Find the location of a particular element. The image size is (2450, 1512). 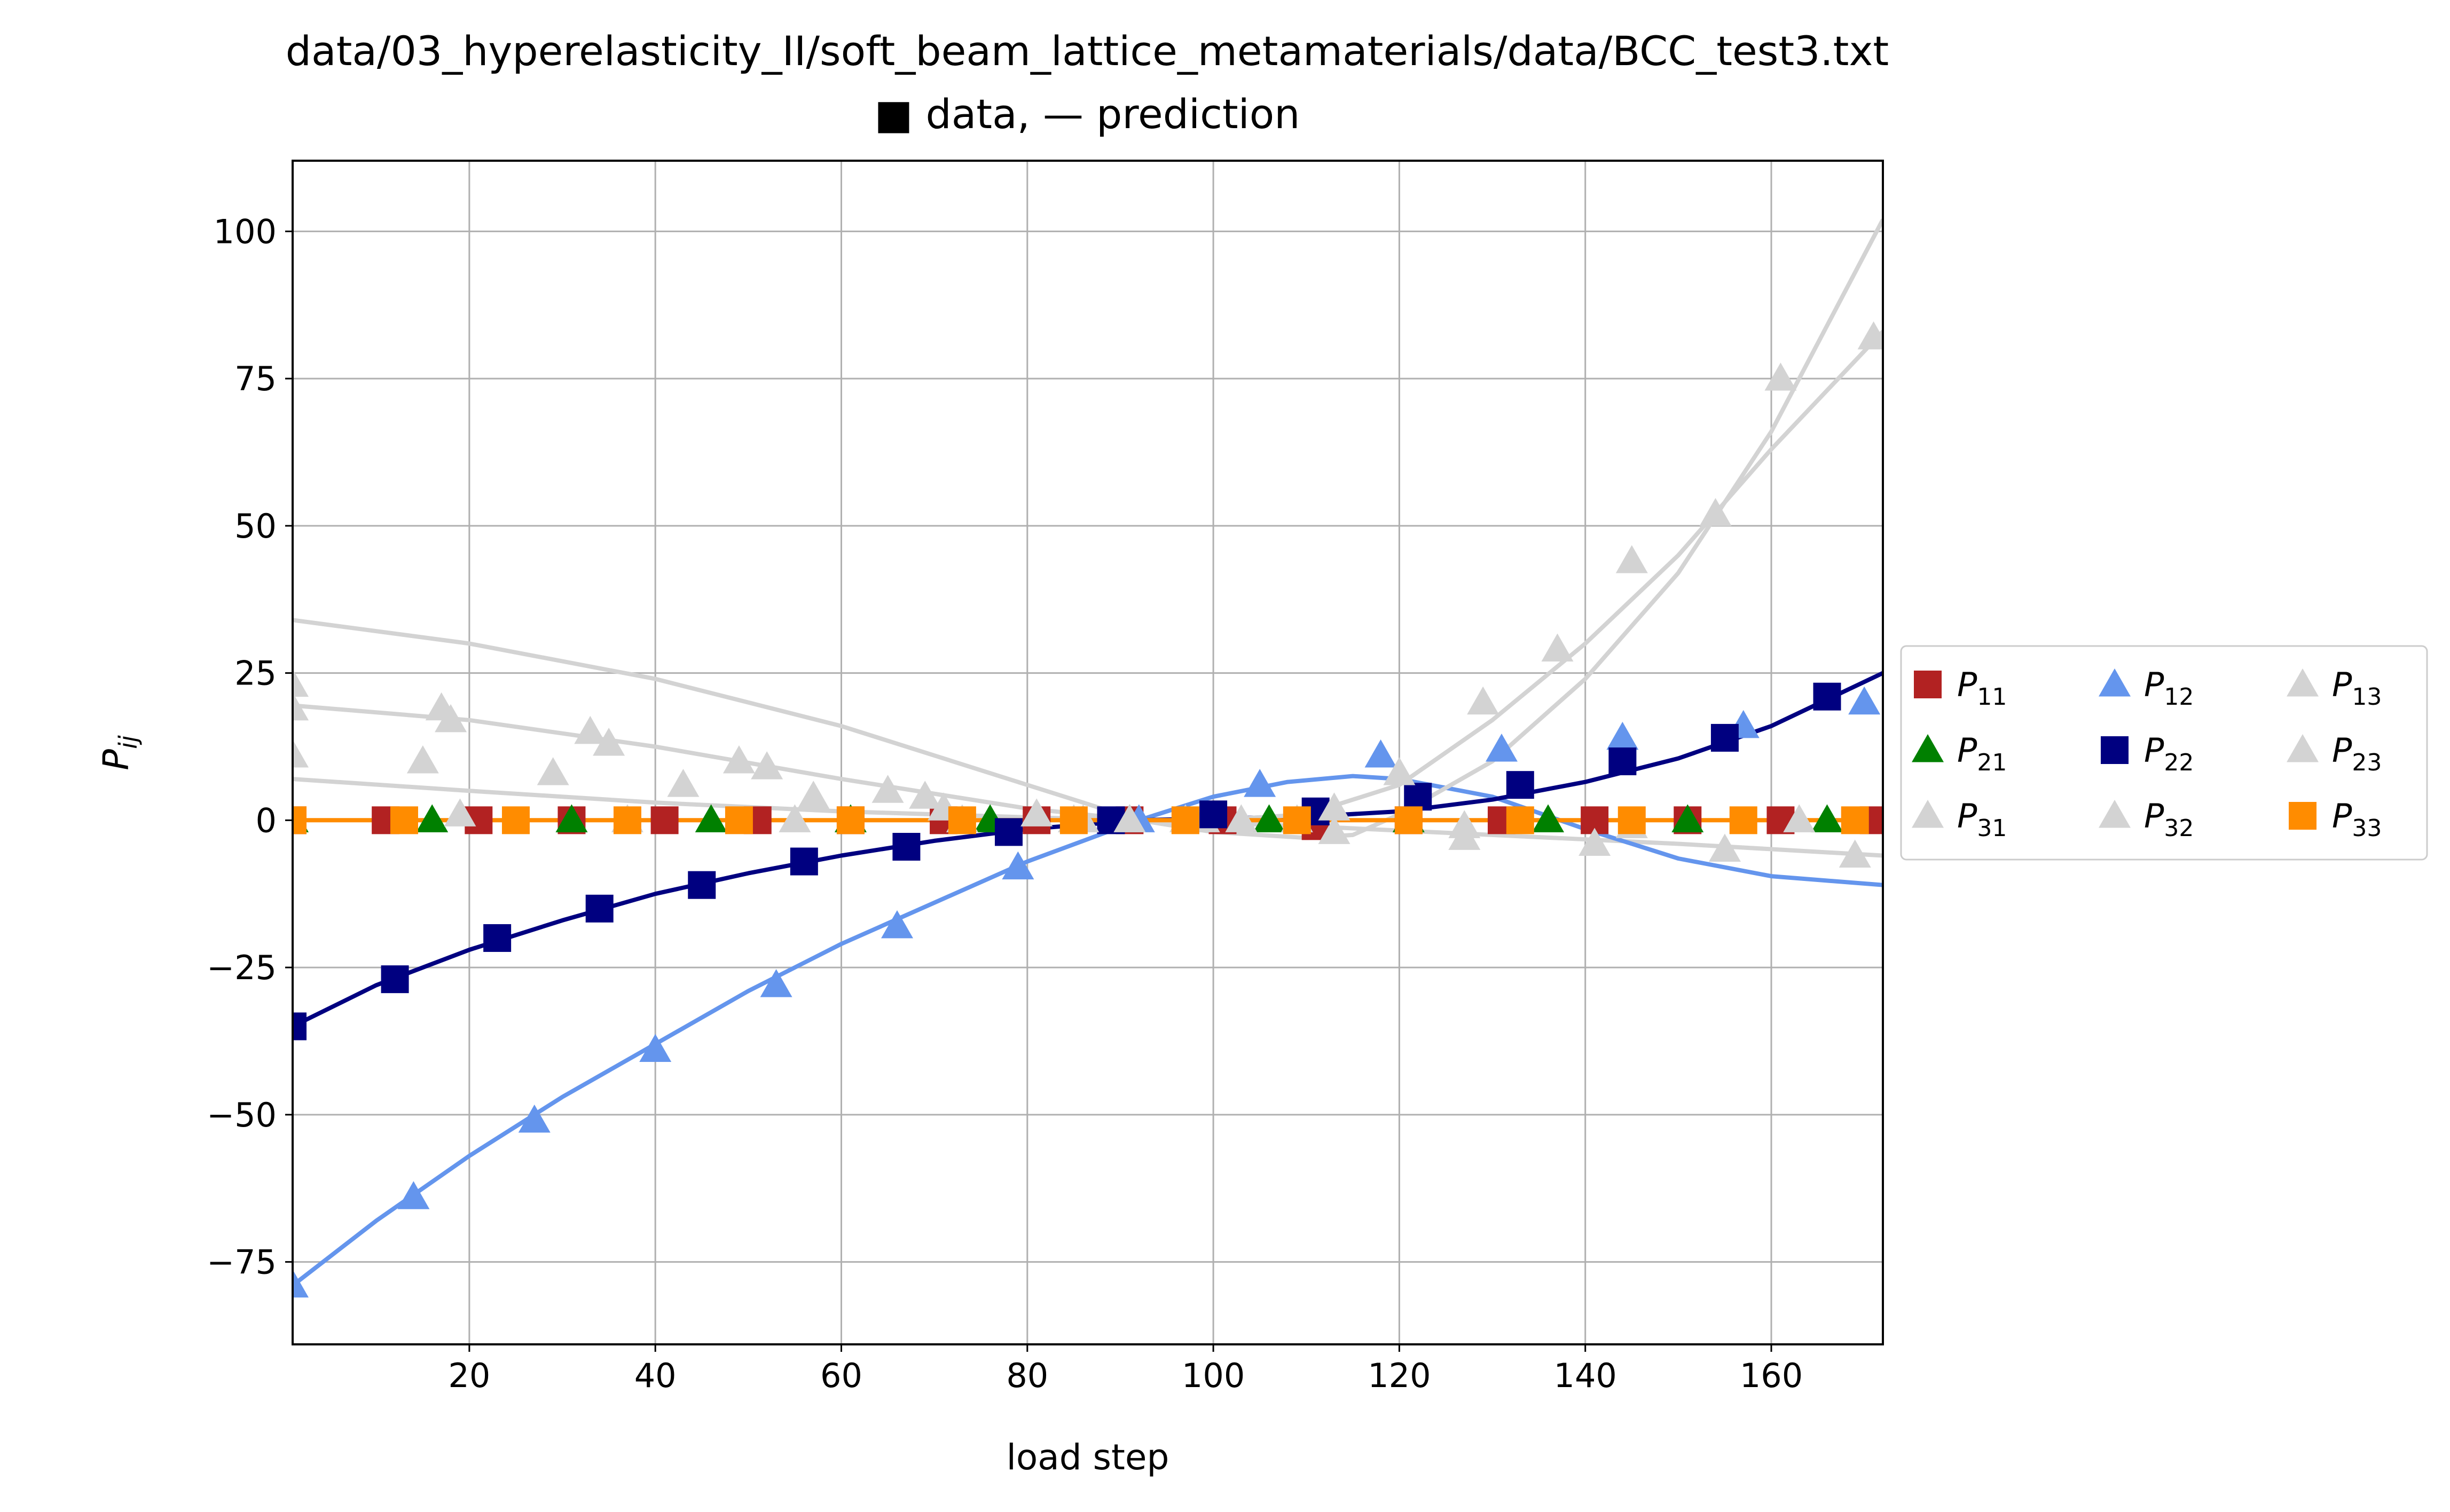

y-tick-label: 25 is located at coordinates (256, 673).